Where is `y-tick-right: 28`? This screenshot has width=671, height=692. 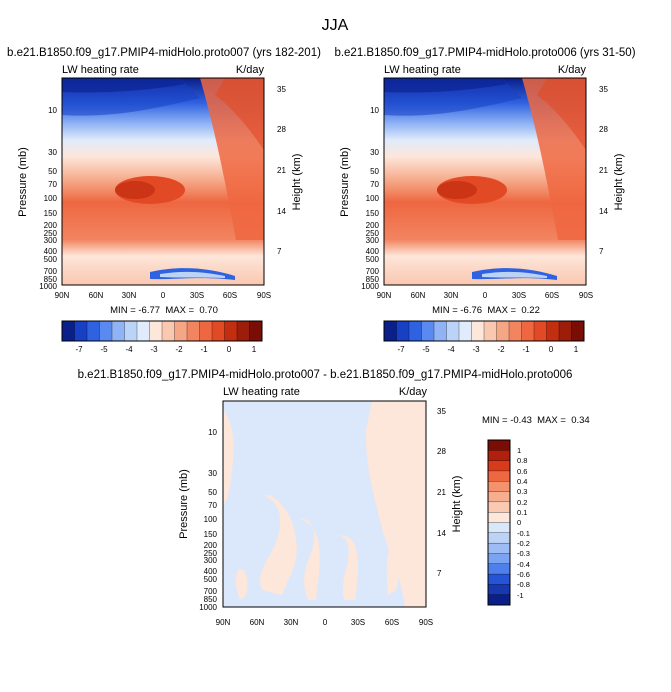 y-tick-right: 28 is located at coordinates (441, 451).